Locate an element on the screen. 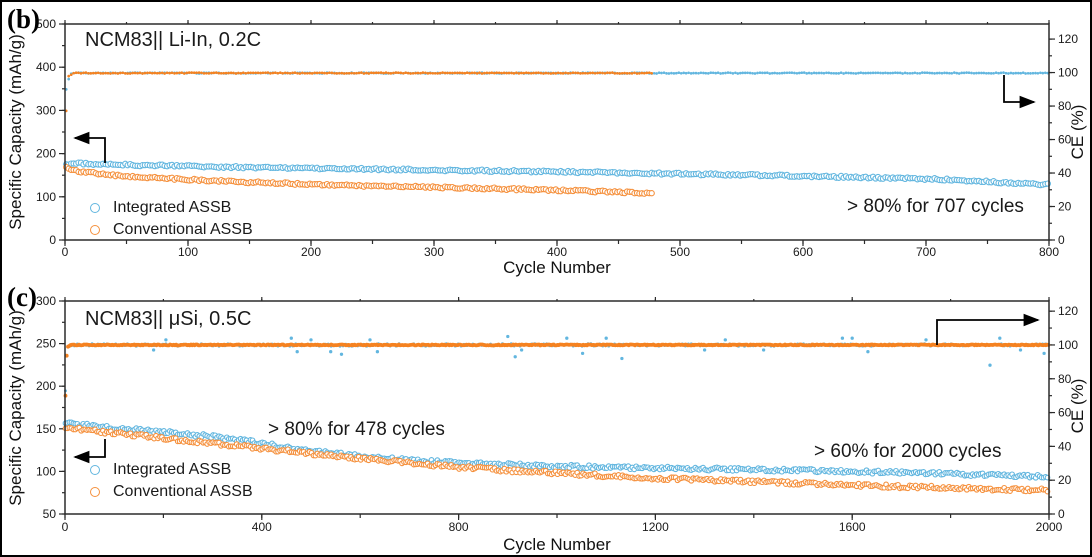 This screenshot has height=557, width=1092. svg-text: 1200 is located at coordinates (655, 527).